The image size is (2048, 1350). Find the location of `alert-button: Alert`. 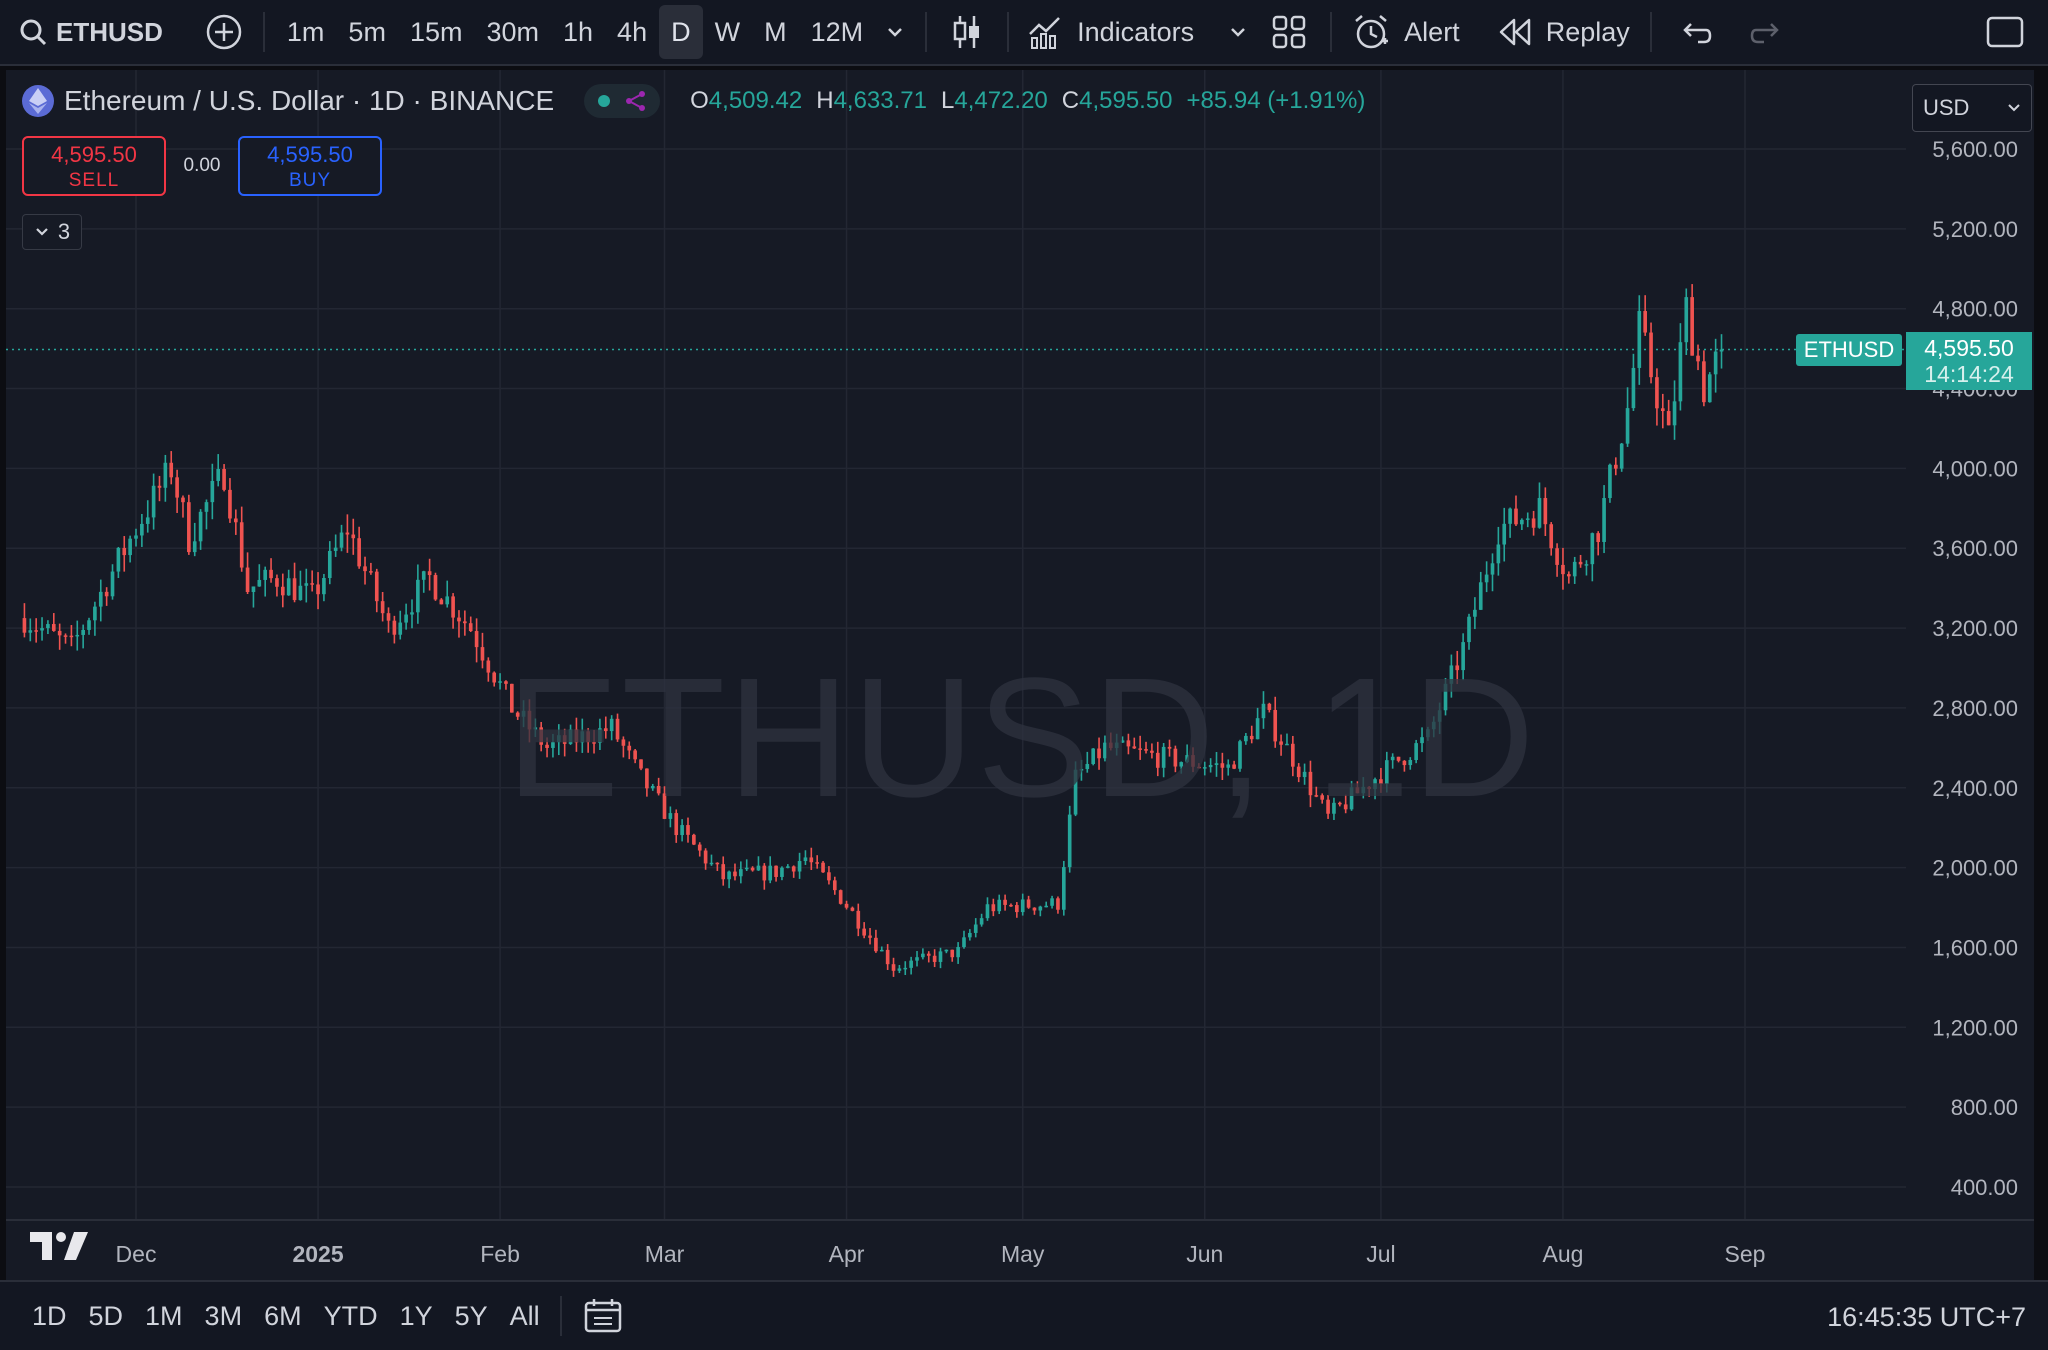

alert-button: Alert is located at coordinates (1406, 32).